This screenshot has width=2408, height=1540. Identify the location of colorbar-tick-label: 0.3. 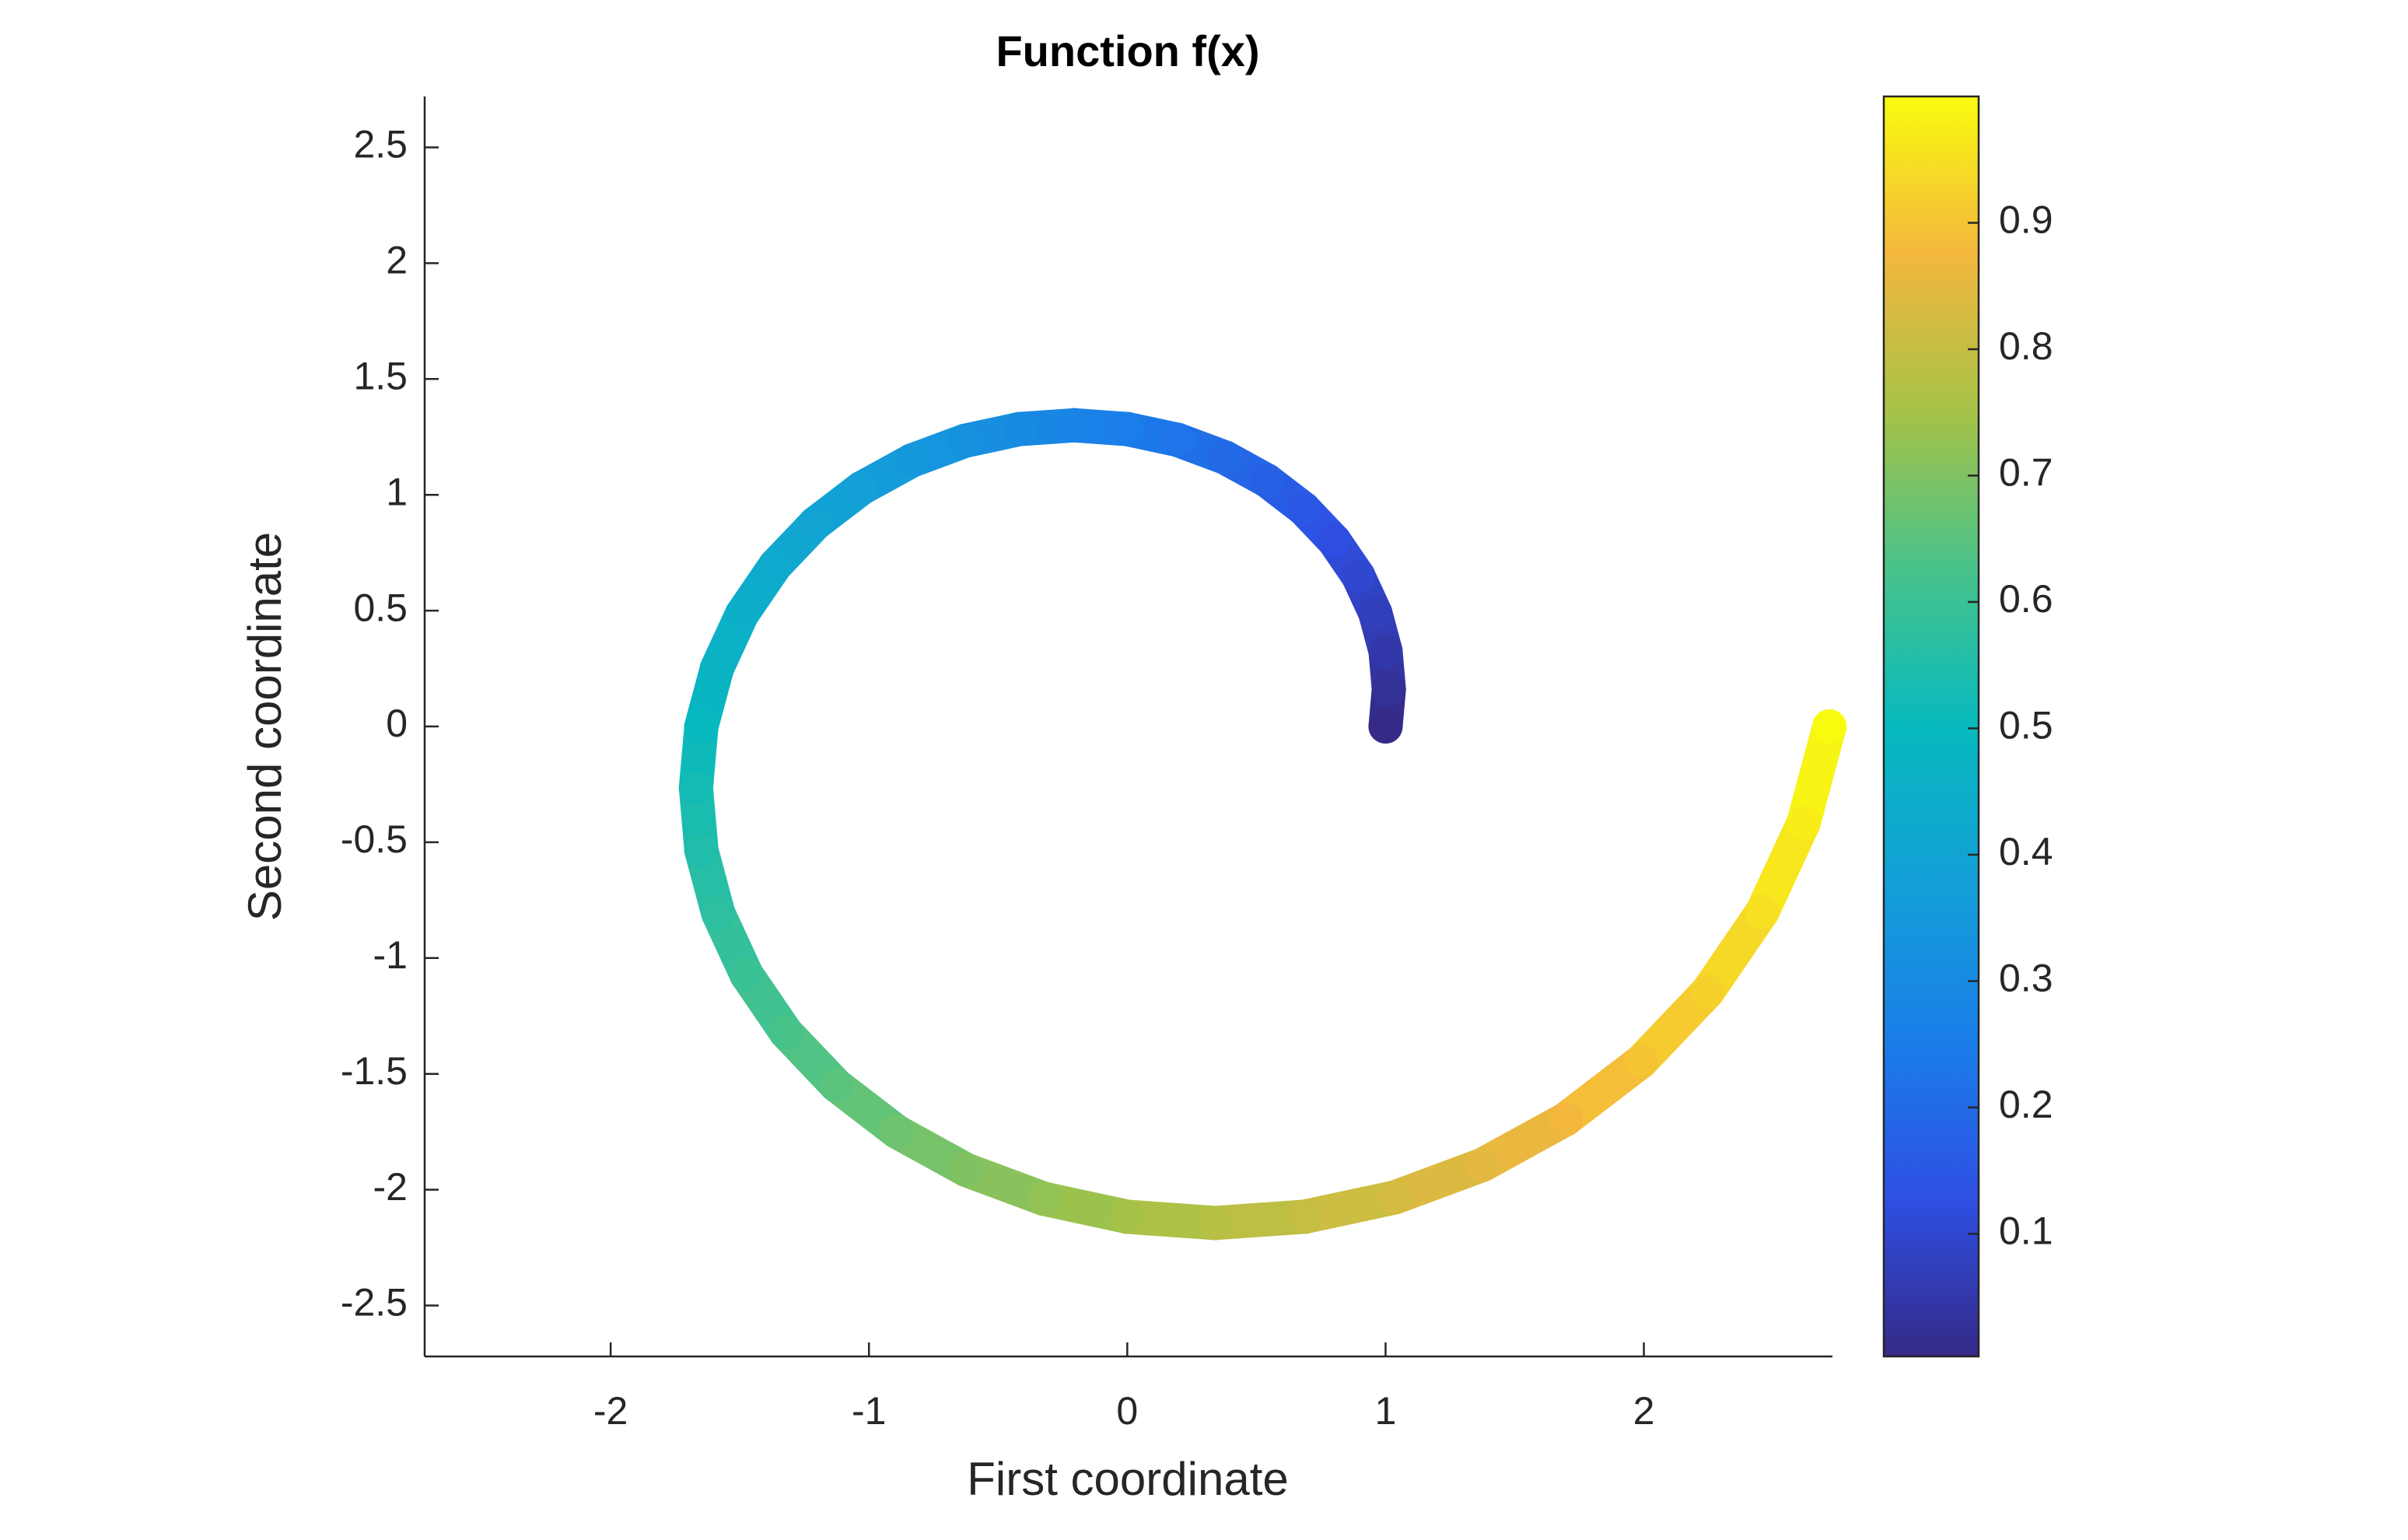
(2026, 979).